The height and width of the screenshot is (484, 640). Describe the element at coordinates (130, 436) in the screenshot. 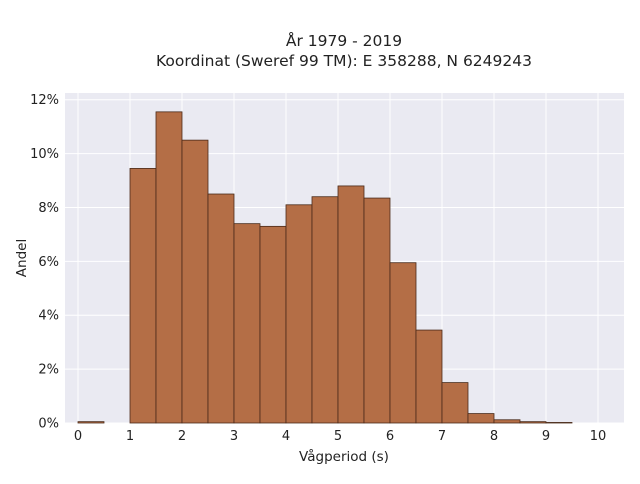

I see `x-tick-label: 1` at that location.